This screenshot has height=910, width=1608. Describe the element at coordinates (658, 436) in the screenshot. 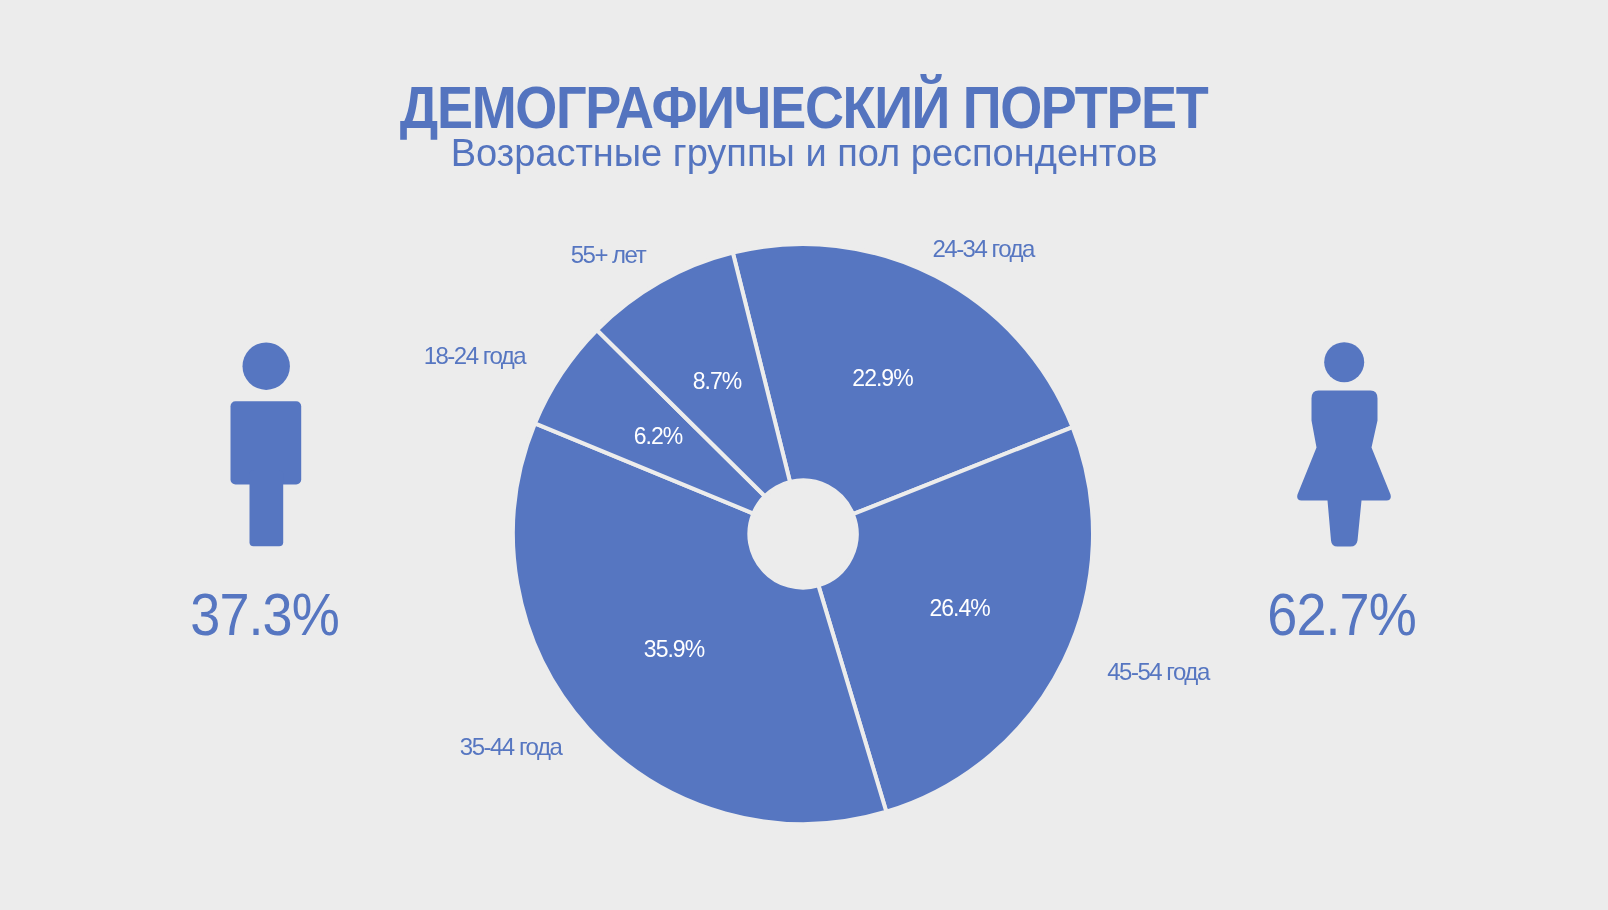

I see `data-label: 6.2%` at that location.